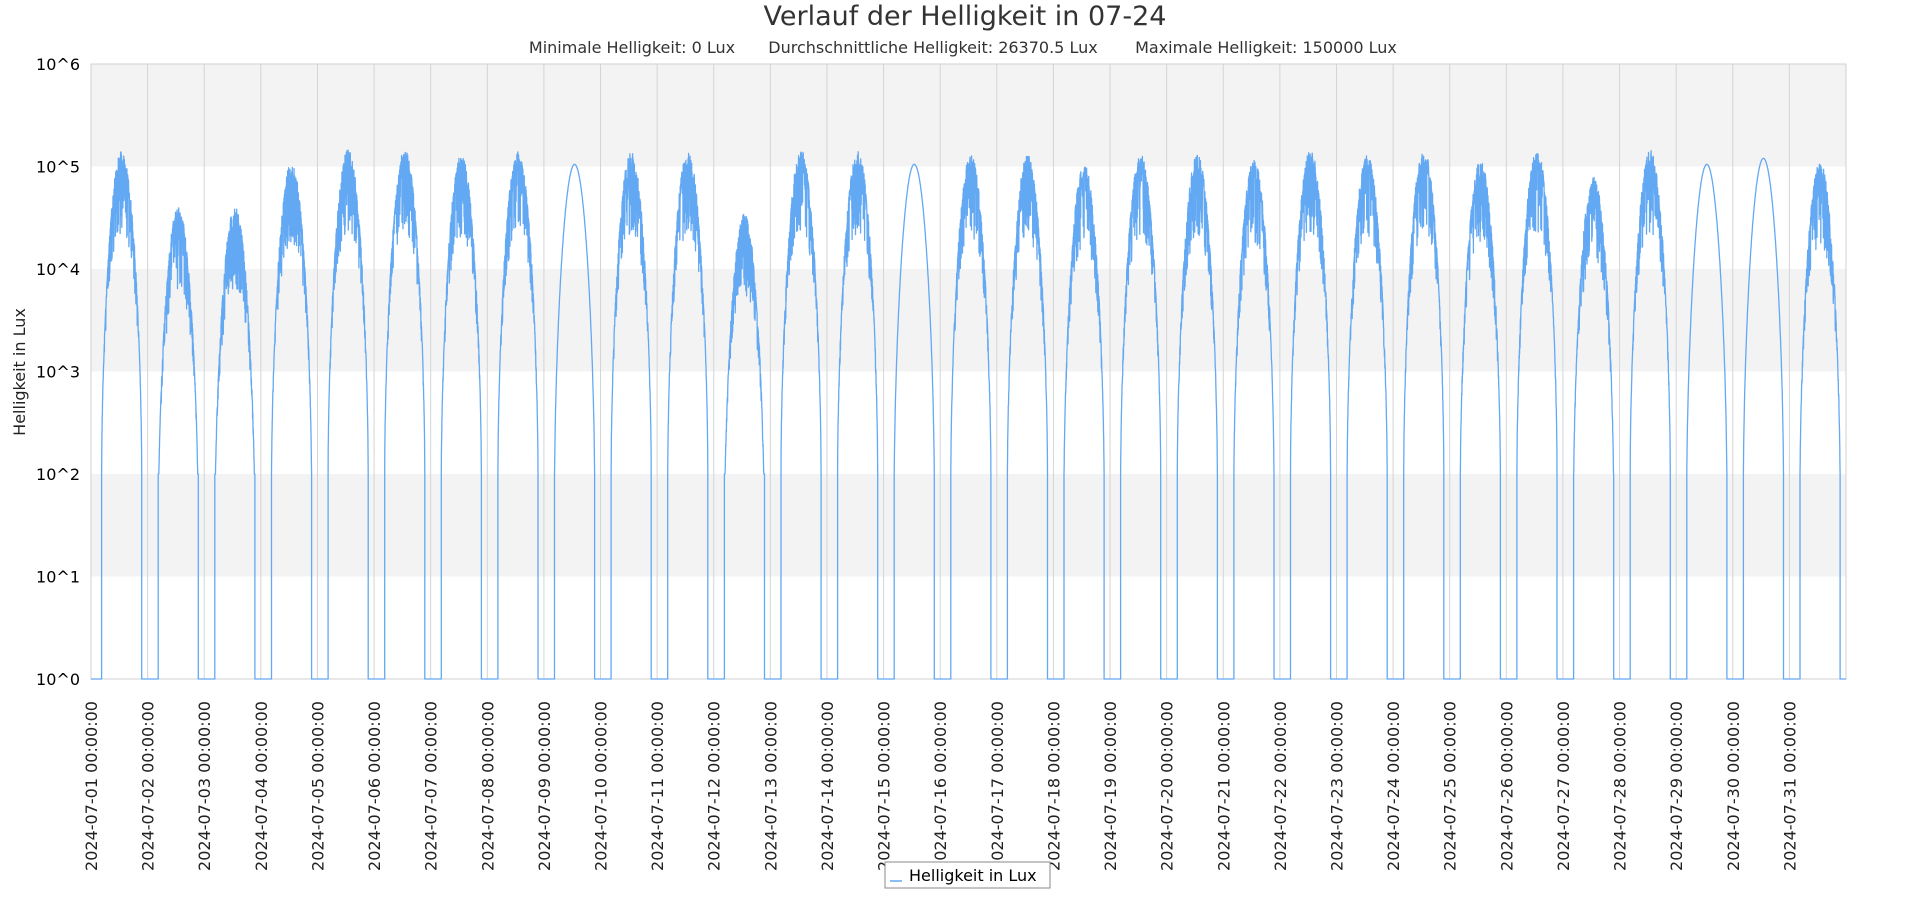 This screenshot has width=1920, height=900. I want to click on x-tick-label: 2024-07-07 00:00:00, so click(431, 786).